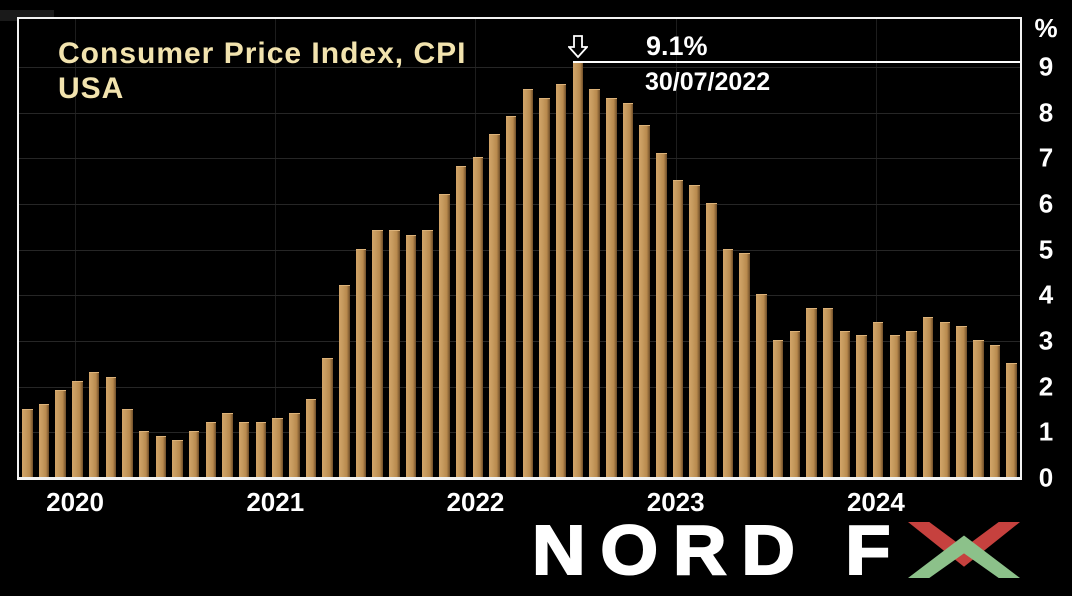 The height and width of the screenshot is (596, 1072). Describe the element at coordinates (577, 47) in the screenshot. I see `down-arrow-icon` at that location.